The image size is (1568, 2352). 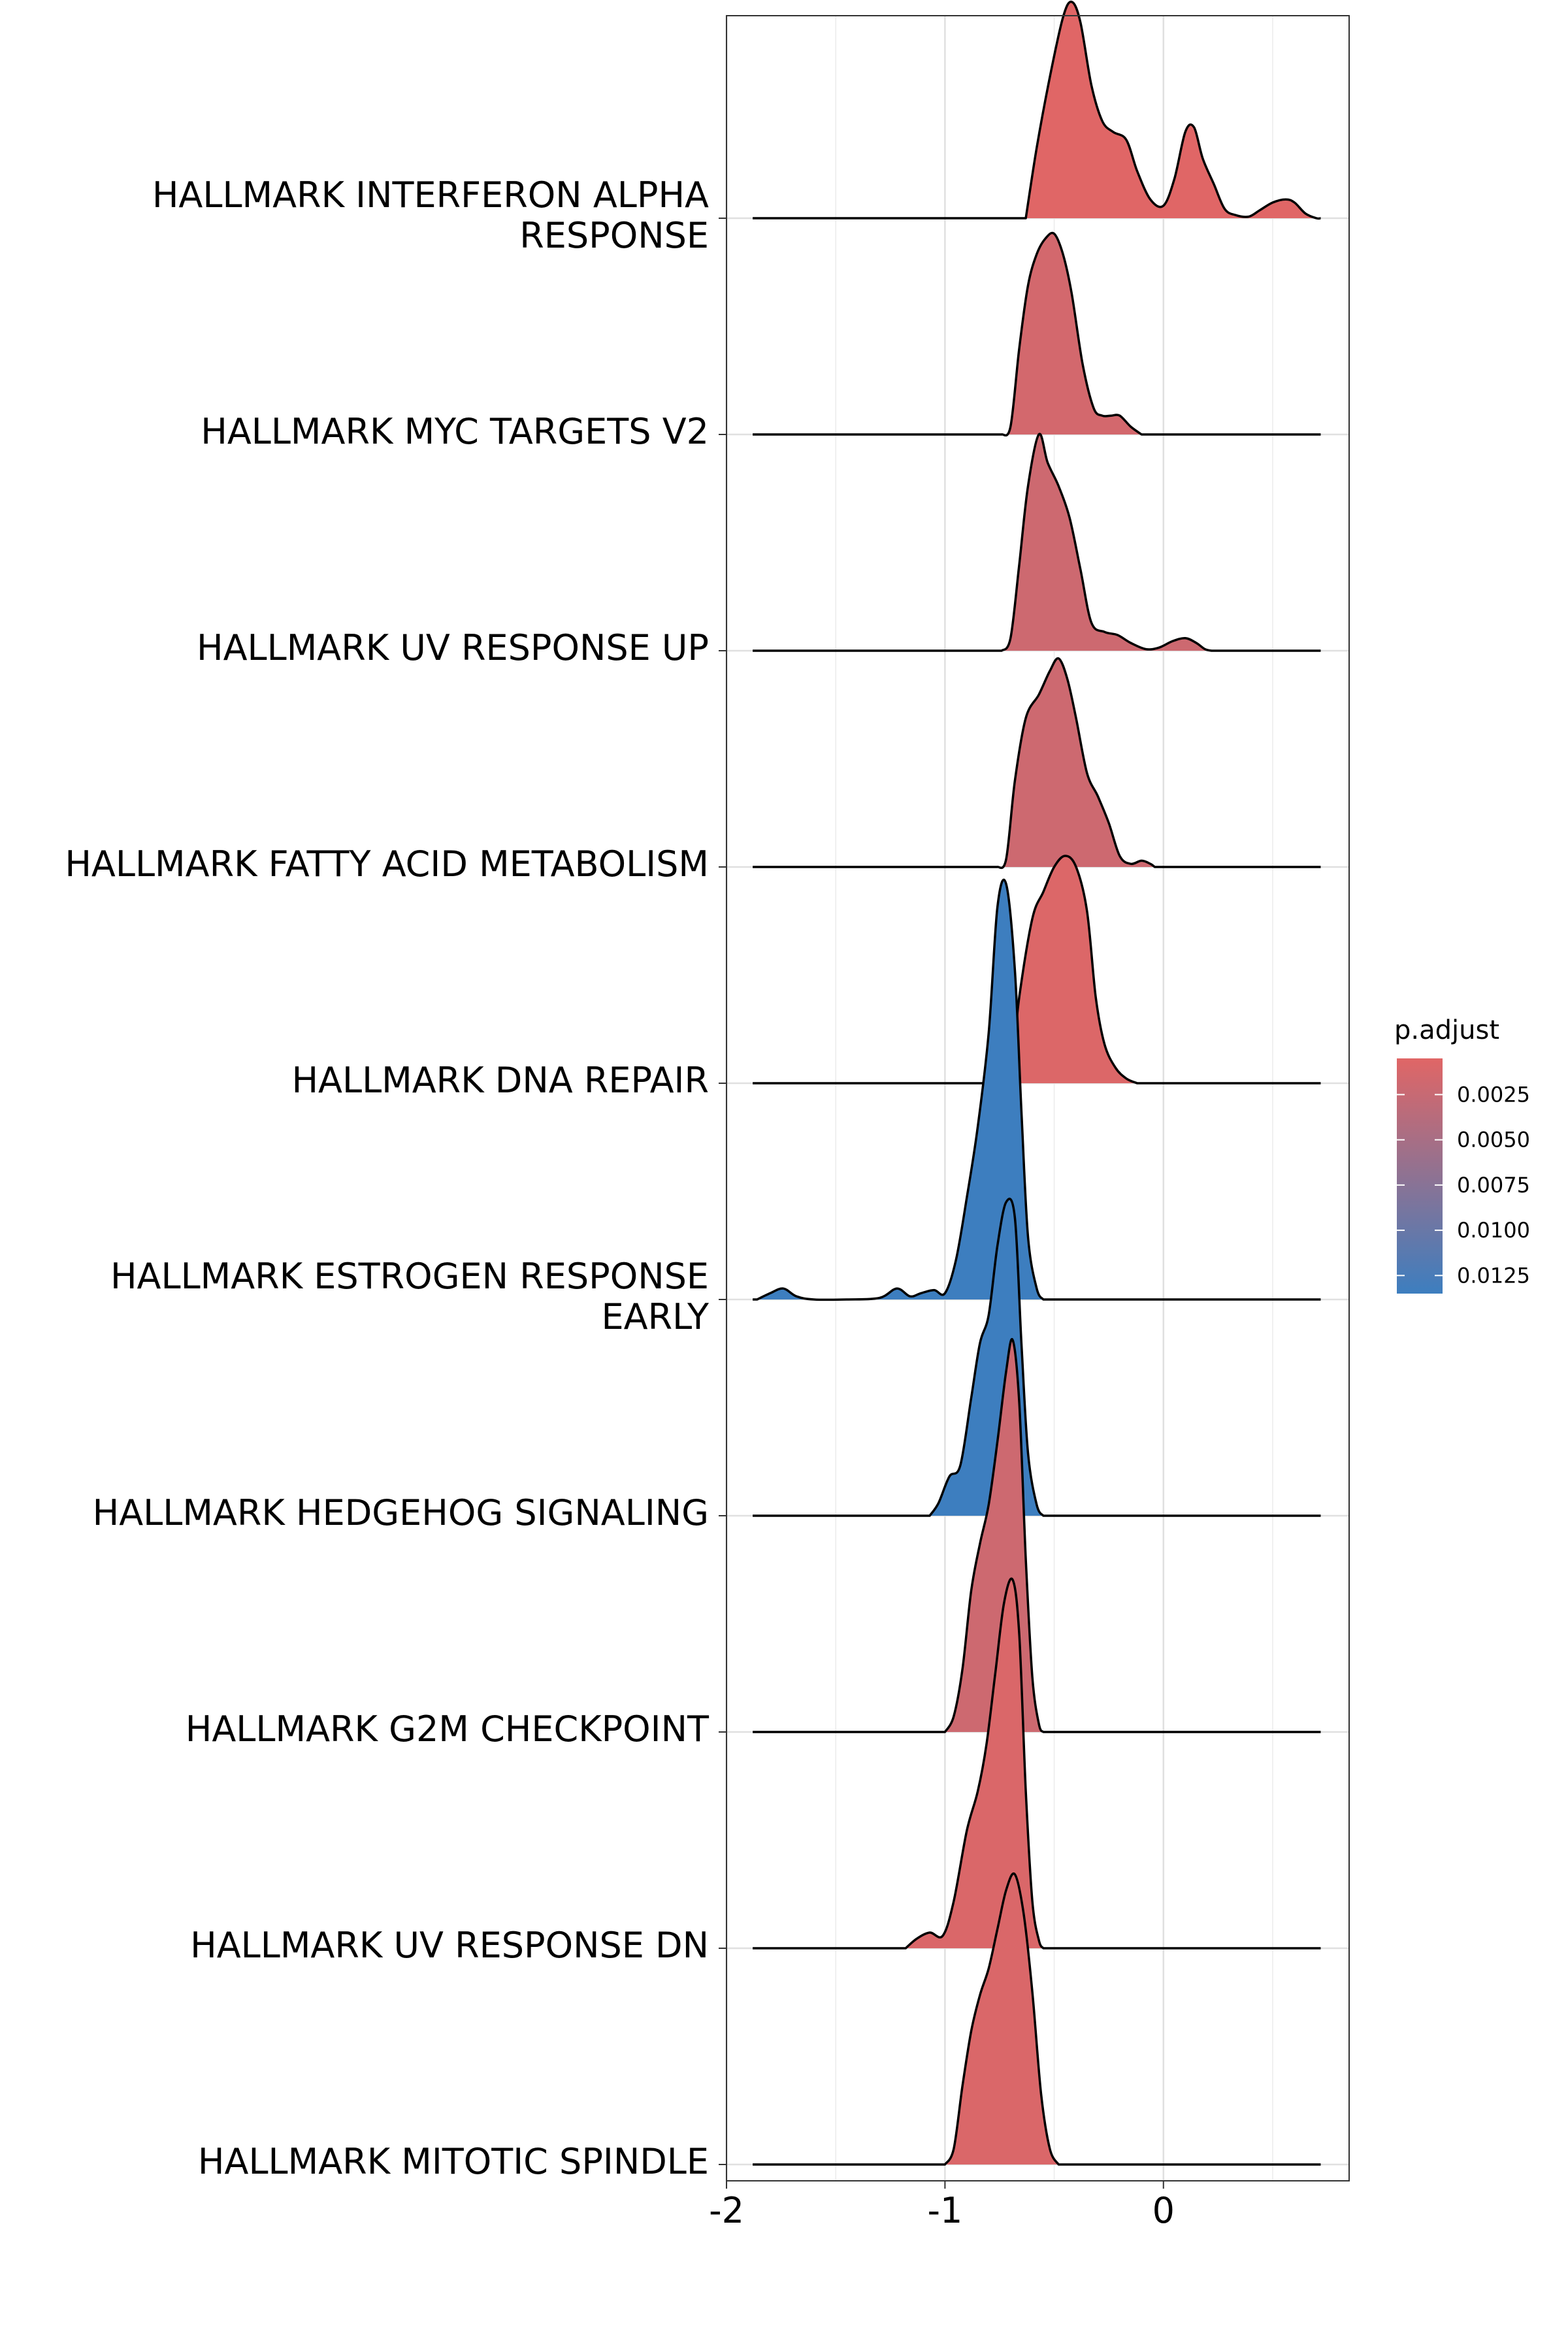 I want to click on ridge-hallmark-interferon-alpha-response, so click(x=1037, y=110).